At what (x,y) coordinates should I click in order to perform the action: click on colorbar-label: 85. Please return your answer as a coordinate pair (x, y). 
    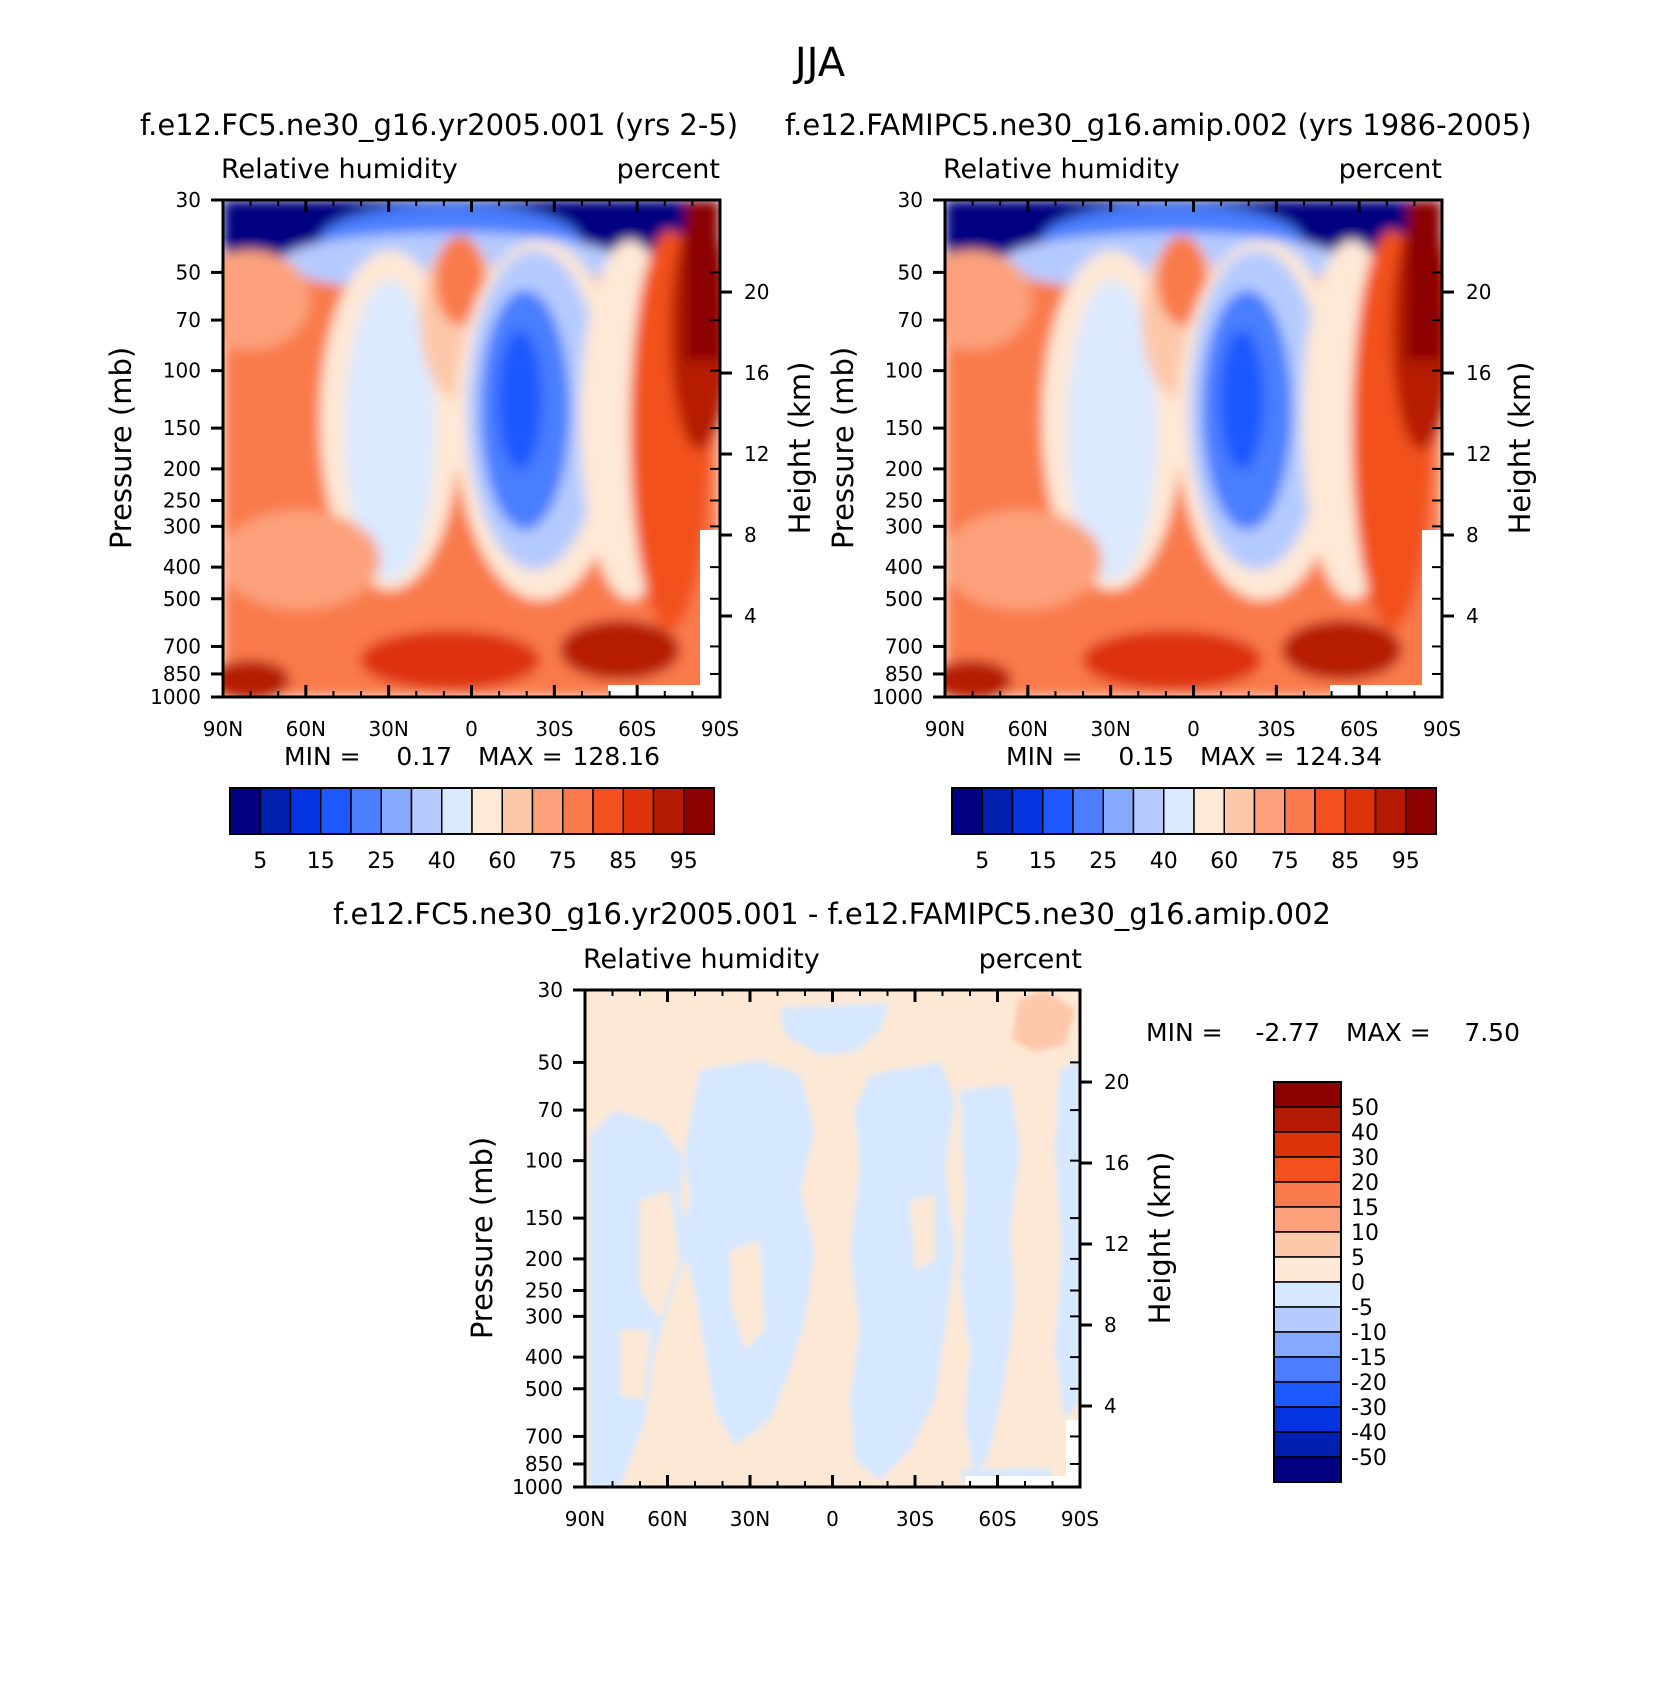
    Looking at the image, I should click on (1345, 861).